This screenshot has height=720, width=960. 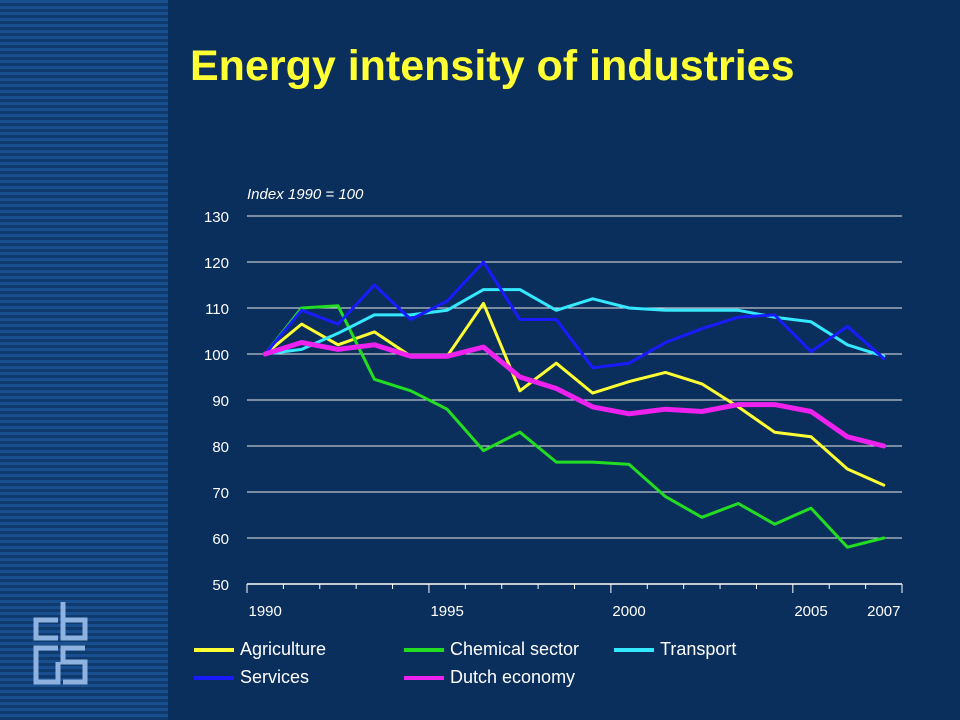 What do you see at coordinates (217, 309) in the screenshot?
I see `y-tick-label: 110` at bounding box center [217, 309].